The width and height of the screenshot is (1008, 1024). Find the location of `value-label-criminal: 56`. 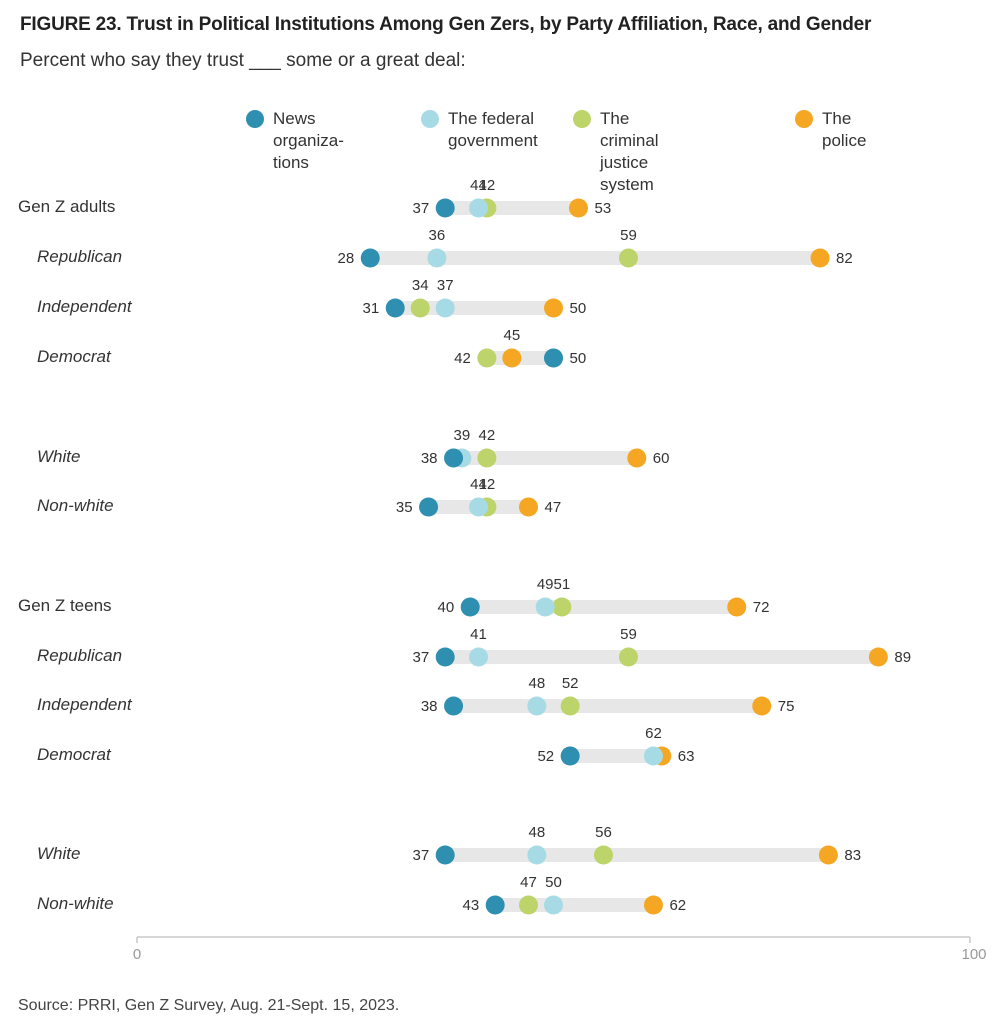

value-label-criminal: 56 is located at coordinates (603, 832).